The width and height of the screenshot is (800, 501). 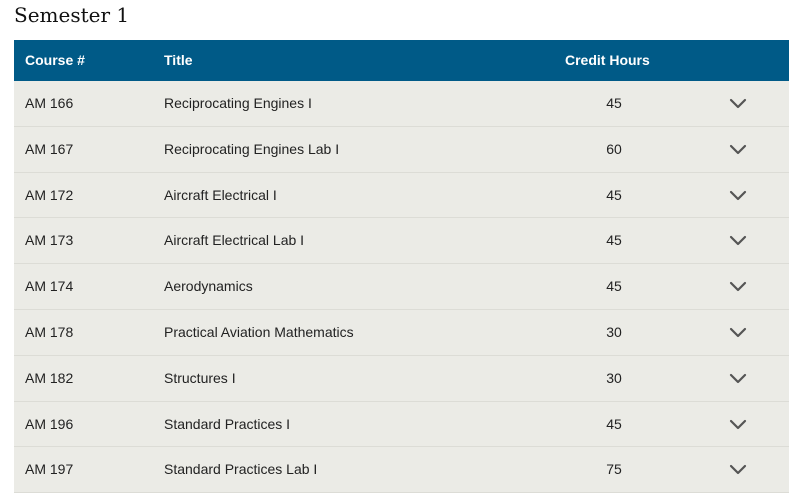 What do you see at coordinates (220, 194) in the screenshot?
I see `course-title-cell: Aircraft Electrical I` at bounding box center [220, 194].